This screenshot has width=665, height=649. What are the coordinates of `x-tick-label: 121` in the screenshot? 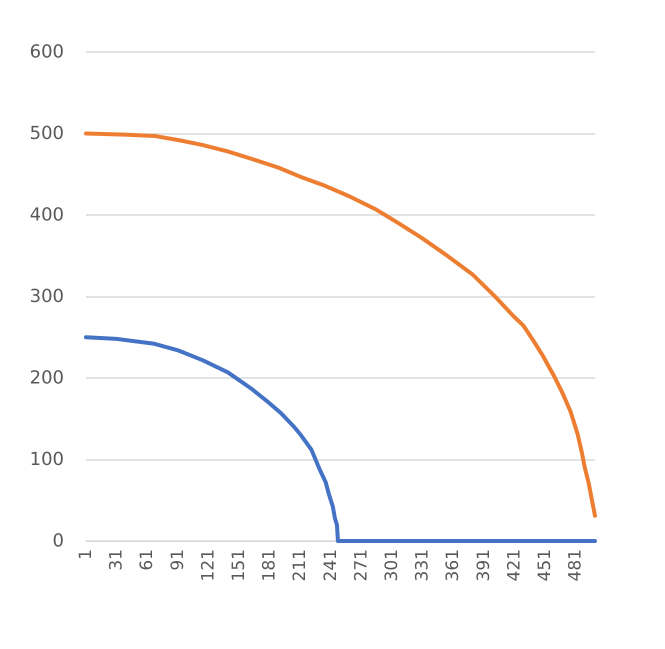 It's located at (208, 565).